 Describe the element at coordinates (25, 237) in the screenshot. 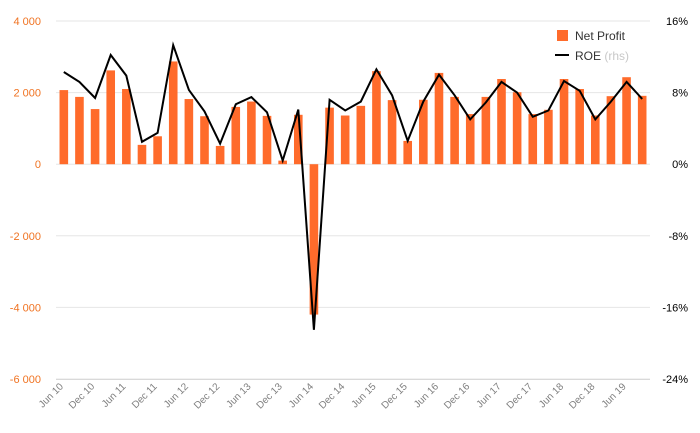

I see `left-axis-tick-label: -2 000` at that location.